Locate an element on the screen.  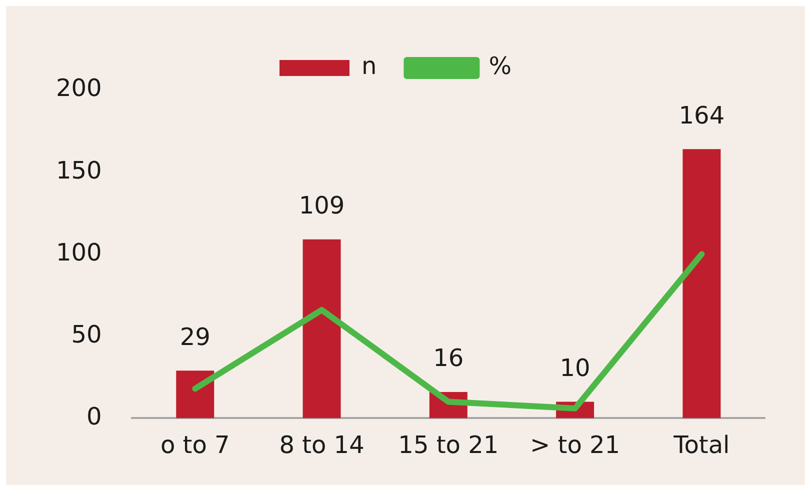
data-label: 16 is located at coordinates (448, 358).